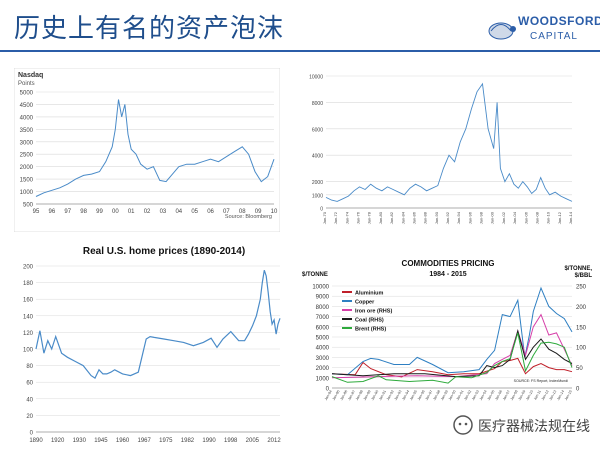  Describe the element at coordinates (28, 268) in the screenshot. I see `y-tick-label: 200` at that location.